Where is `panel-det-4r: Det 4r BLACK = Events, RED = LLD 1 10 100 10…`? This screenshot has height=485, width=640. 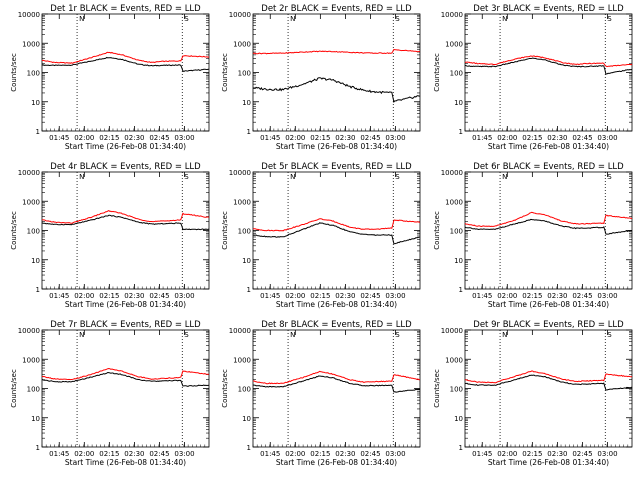
panel-det-4r: Det 4r BLACK = Events, RED = LLD 1 10 100 10… is located at coordinates (110, 235).